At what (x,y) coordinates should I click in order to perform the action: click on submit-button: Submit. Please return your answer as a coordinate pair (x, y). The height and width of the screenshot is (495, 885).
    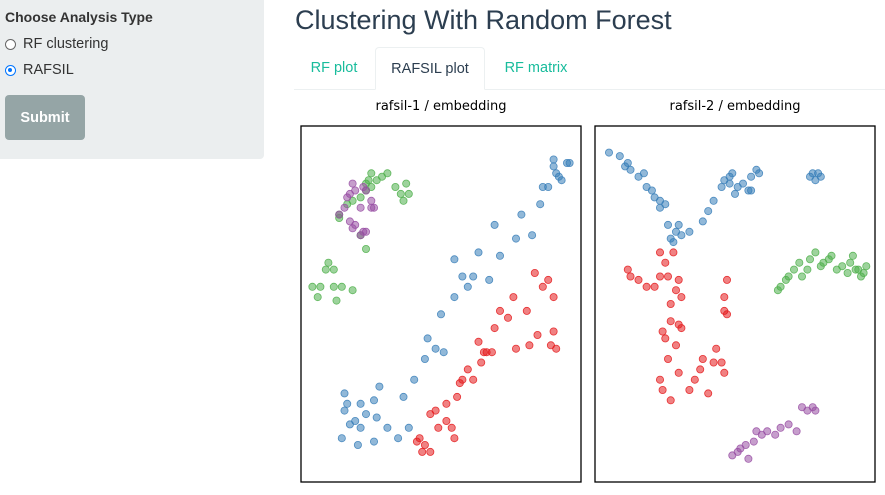
    Looking at the image, I should click on (45, 117).